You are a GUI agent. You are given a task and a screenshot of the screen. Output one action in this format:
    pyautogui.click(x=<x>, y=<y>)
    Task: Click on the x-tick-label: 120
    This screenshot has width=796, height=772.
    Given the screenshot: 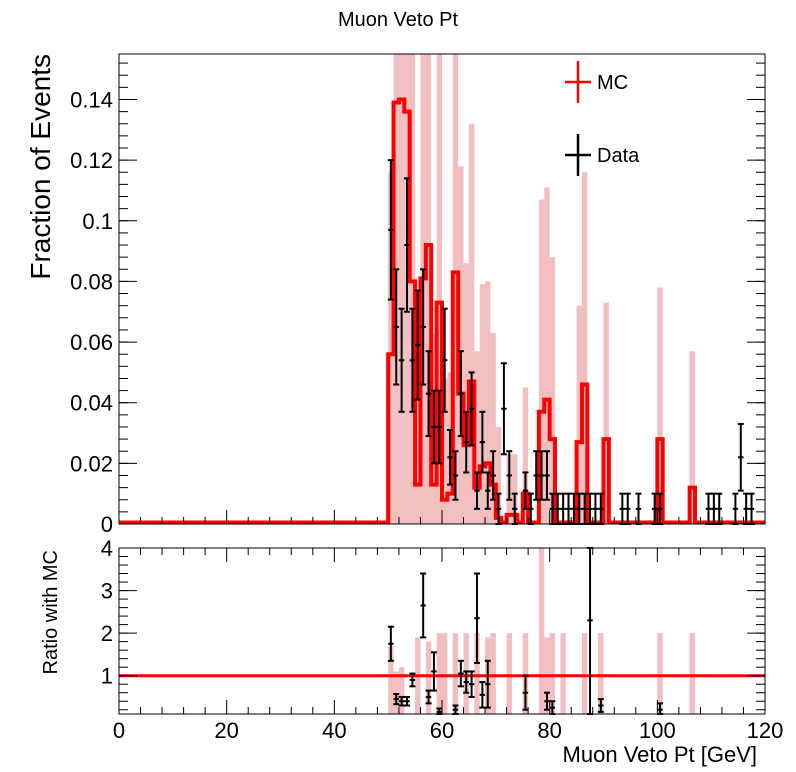 What is the action you would take?
    pyautogui.click(x=765, y=730)
    